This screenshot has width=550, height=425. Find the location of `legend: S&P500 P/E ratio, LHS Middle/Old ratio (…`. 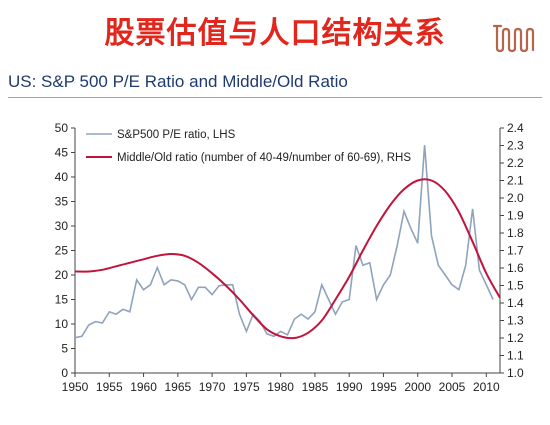

legend: S&P500 P/E ratio, LHS Middle/Old ratio (… is located at coordinates (248, 146).